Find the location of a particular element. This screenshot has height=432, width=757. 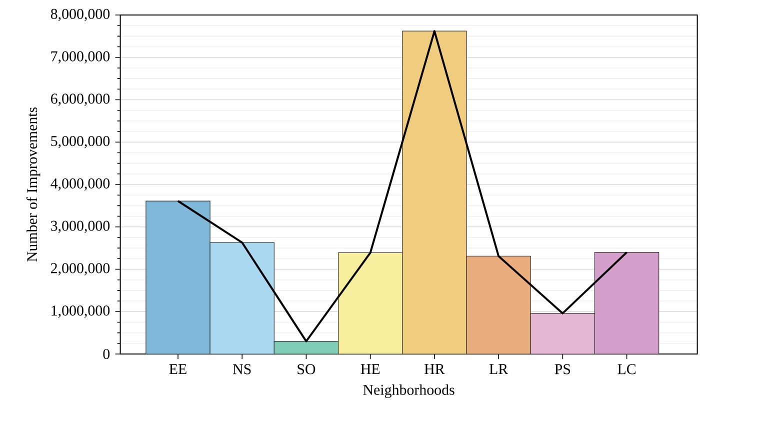

x-tick-label: PS is located at coordinates (562, 369).